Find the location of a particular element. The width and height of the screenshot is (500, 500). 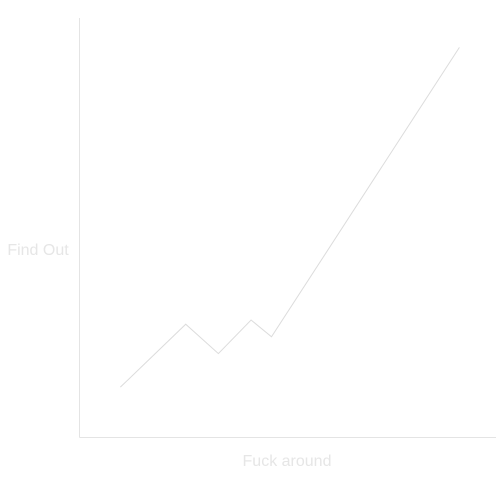

y-axis-label: Find Out is located at coordinates (38, 250).